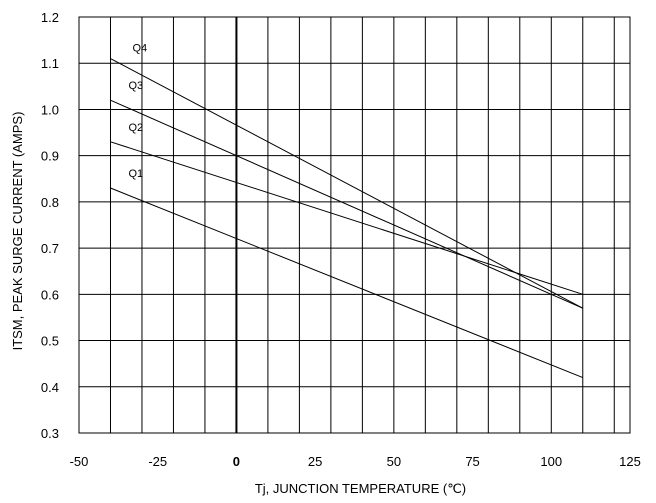 The height and width of the screenshot is (503, 656). What do you see at coordinates (551, 461) in the screenshot?
I see `x-tick-label: 100` at bounding box center [551, 461].